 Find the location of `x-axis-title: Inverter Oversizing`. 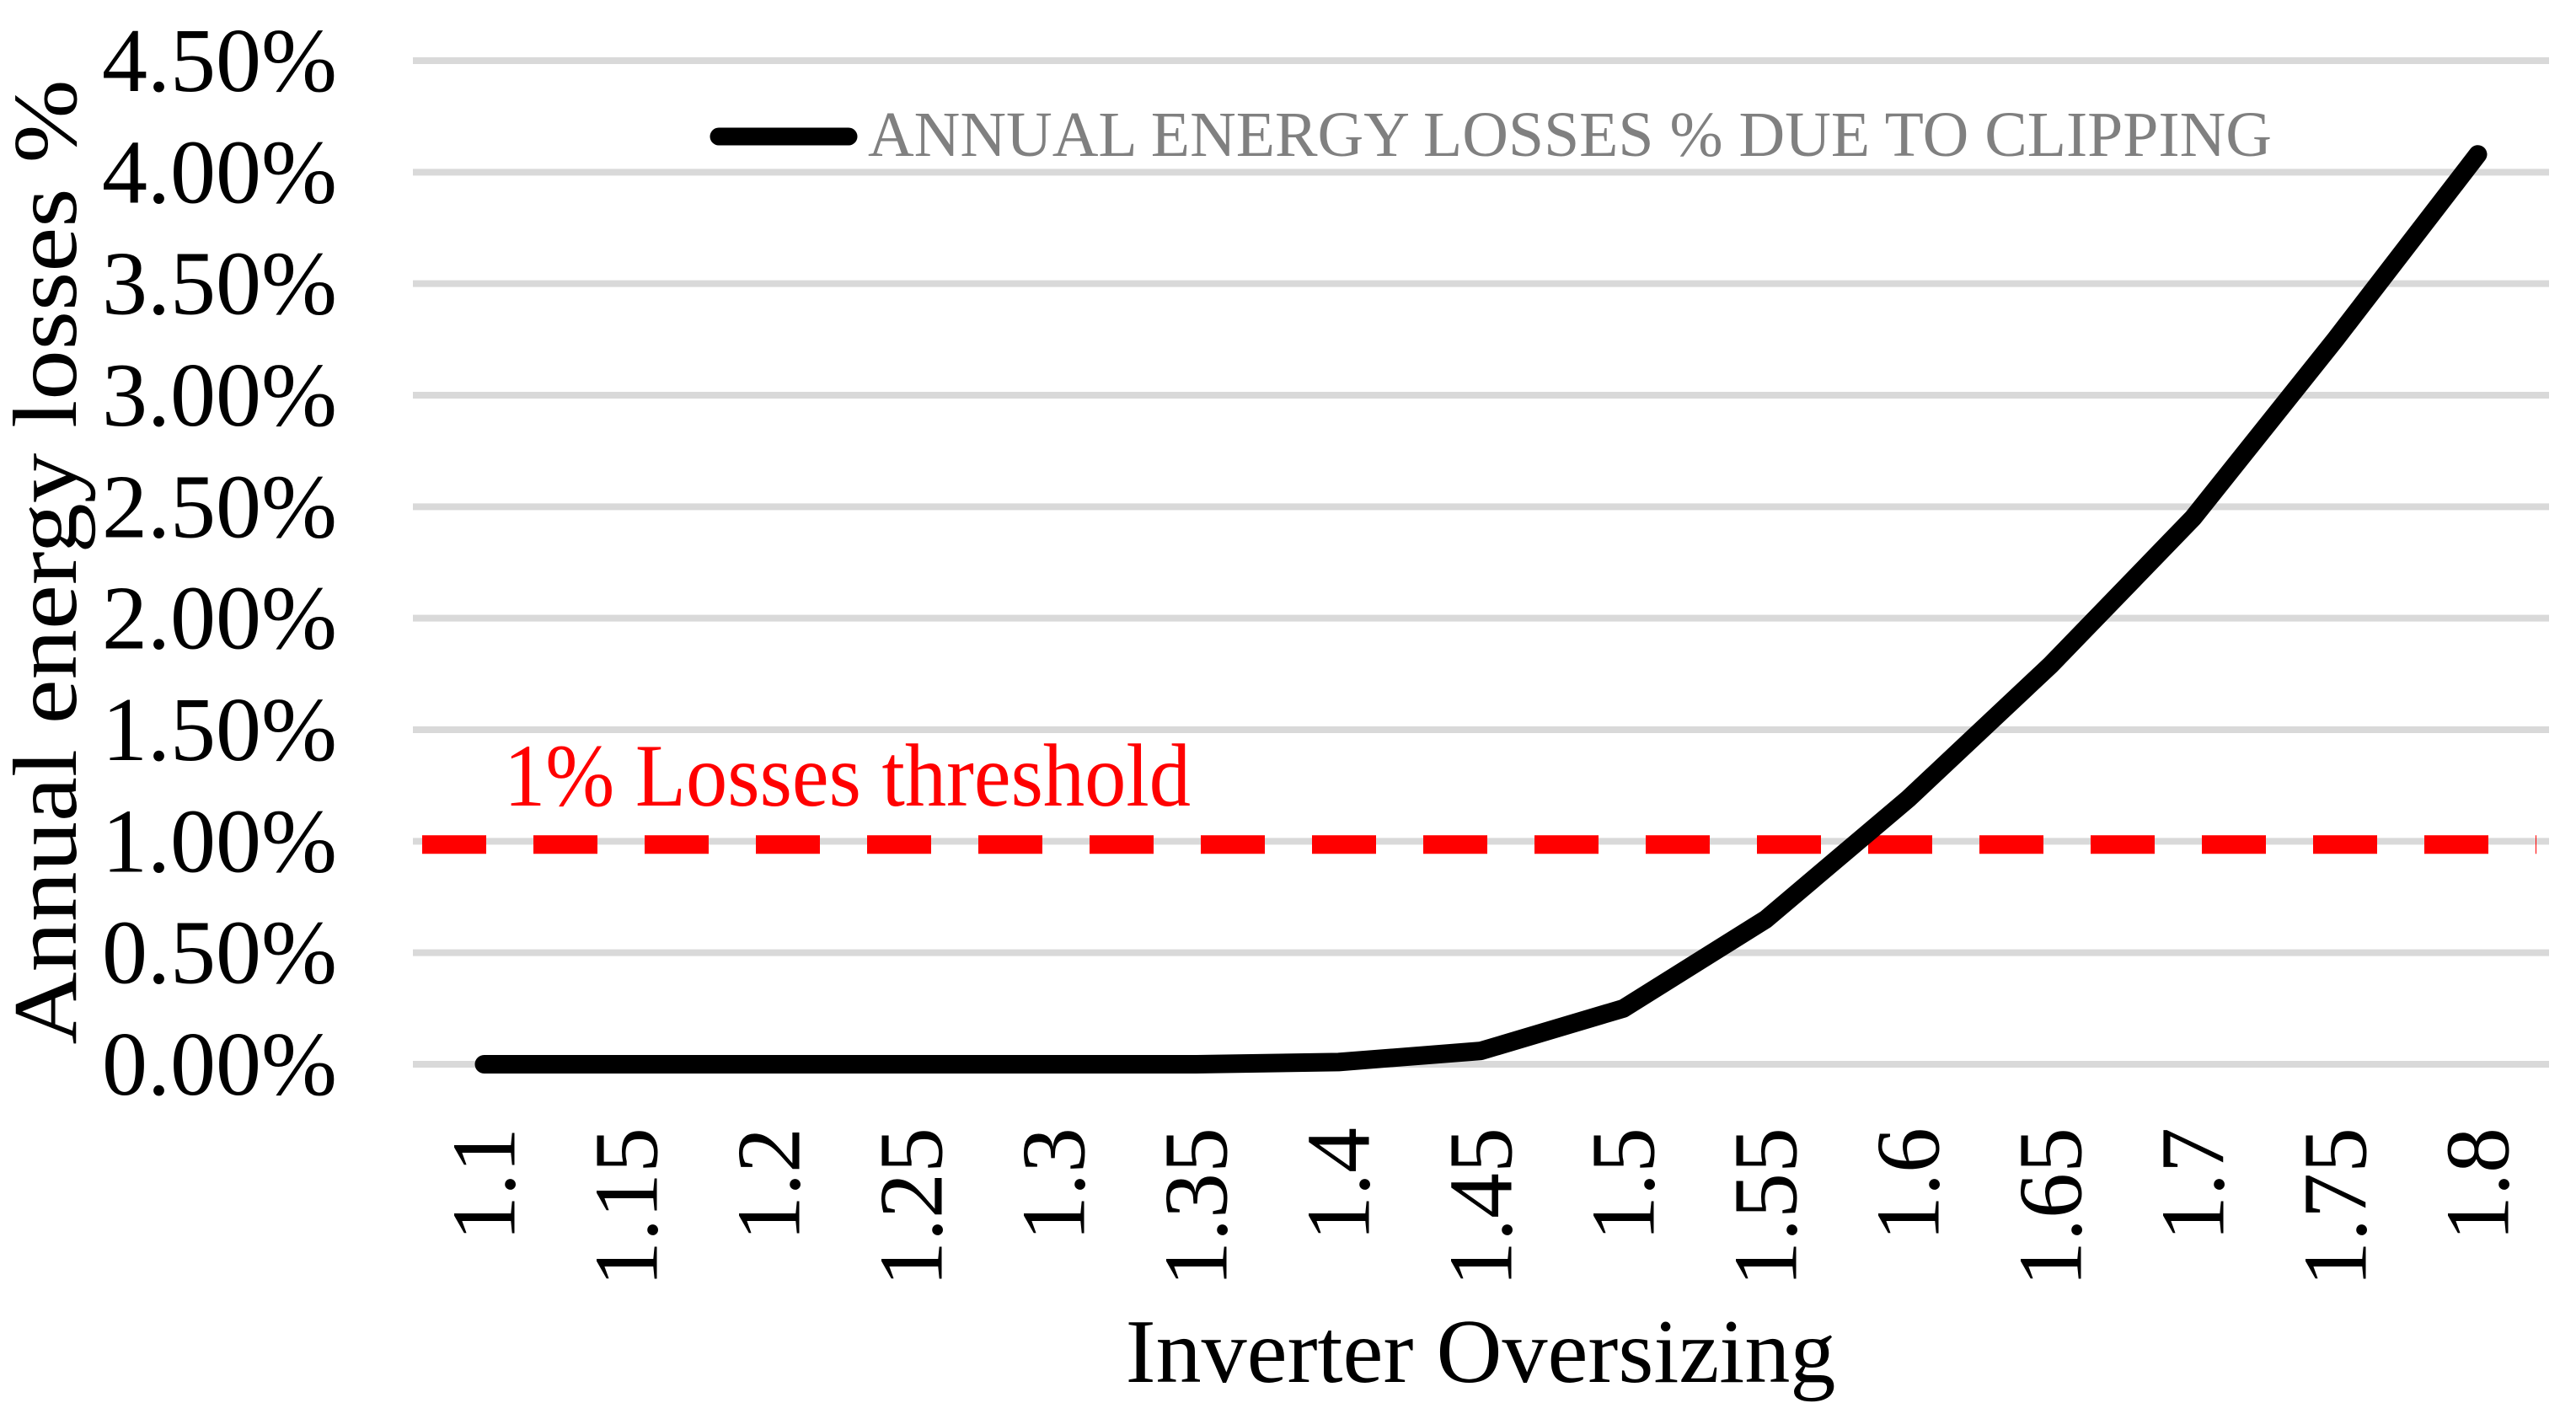

x-axis-title: Inverter Oversizing is located at coordinates (1481, 1352).